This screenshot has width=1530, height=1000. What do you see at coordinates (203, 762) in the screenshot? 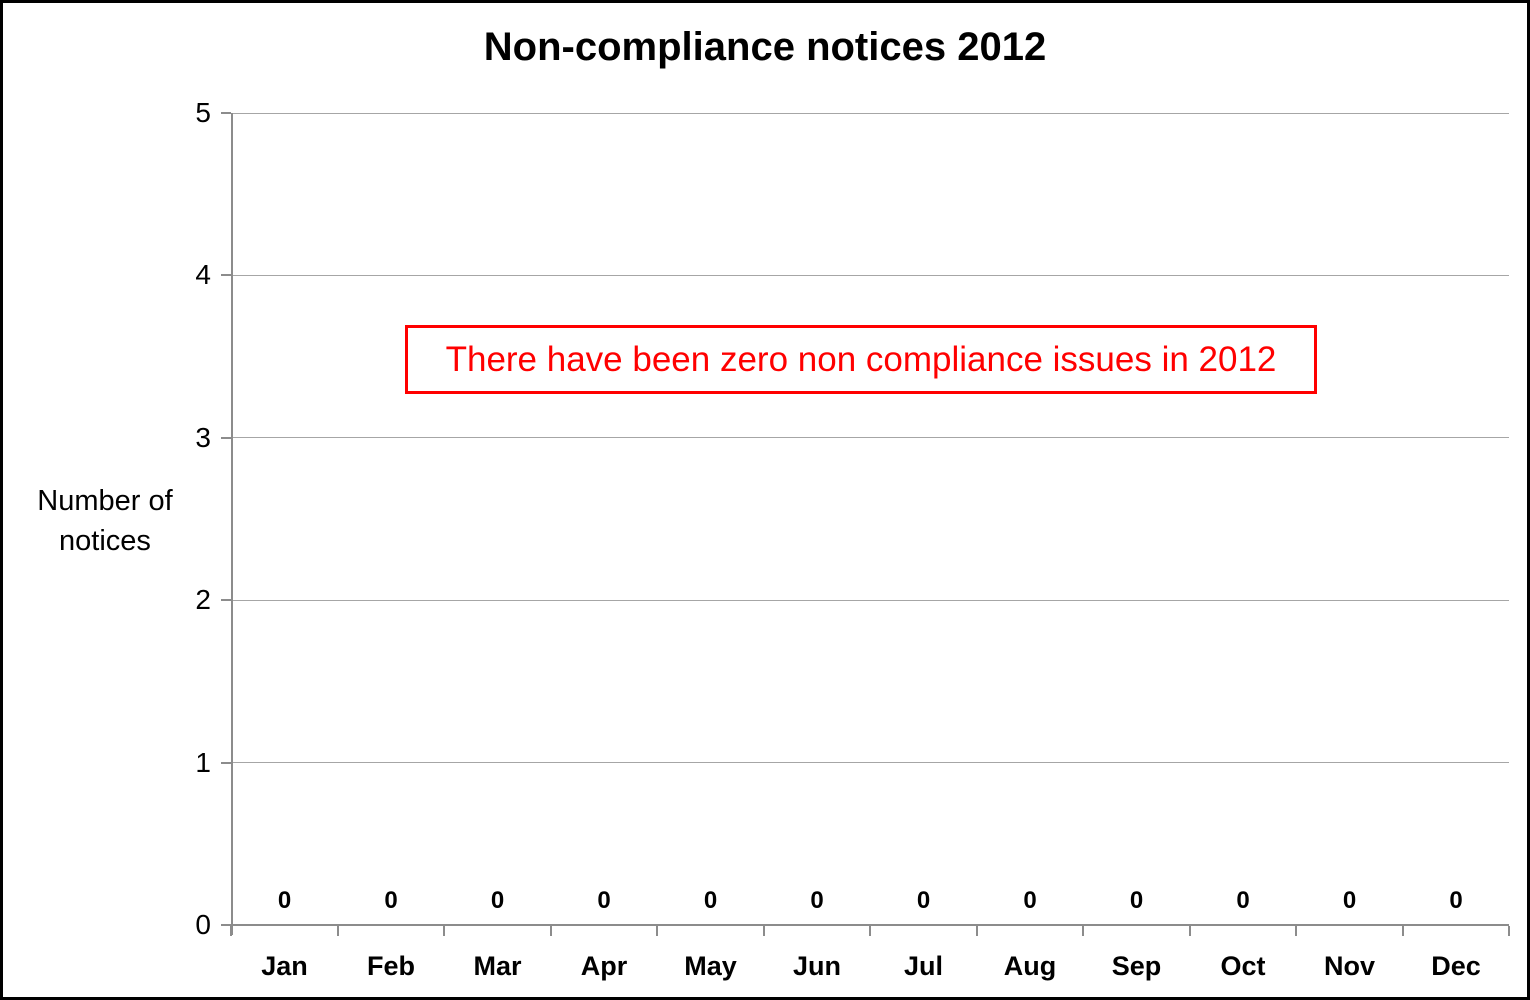
I see `y-tick-label-1: 1` at bounding box center [203, 762].